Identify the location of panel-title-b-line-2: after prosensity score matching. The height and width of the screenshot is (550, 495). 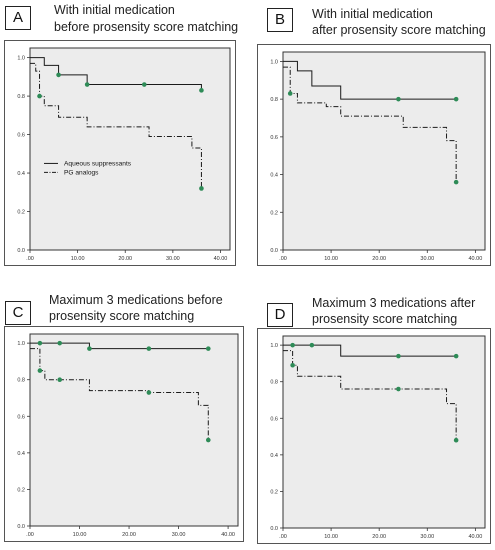
(399, 30).